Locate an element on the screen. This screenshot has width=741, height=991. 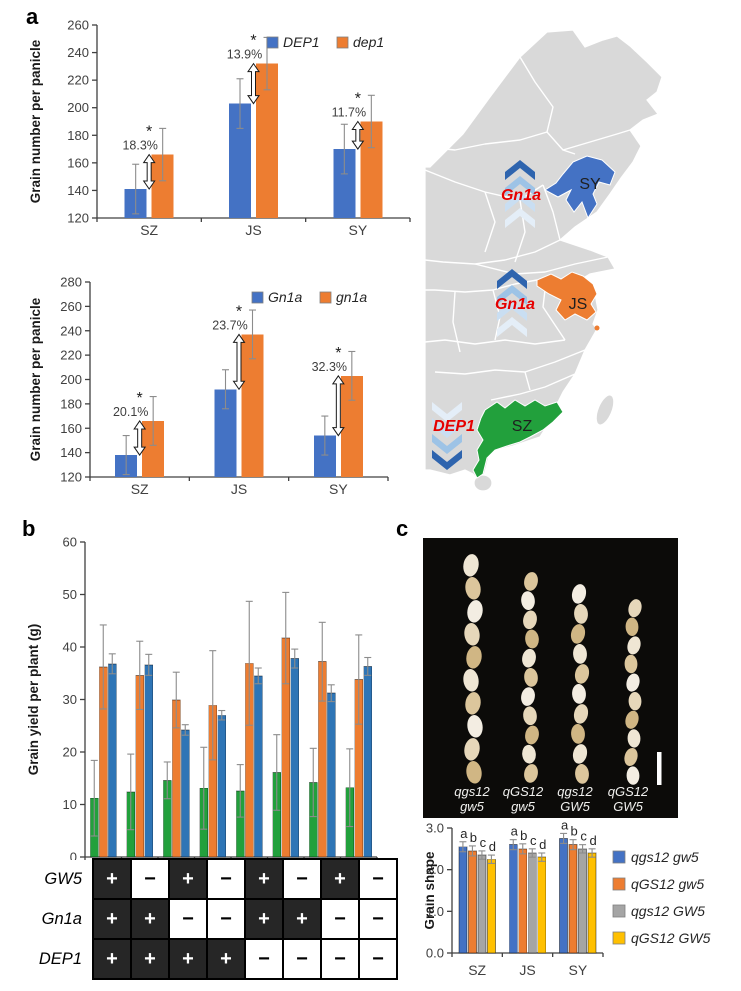
grain-columns is located at coordinates (562, 669).